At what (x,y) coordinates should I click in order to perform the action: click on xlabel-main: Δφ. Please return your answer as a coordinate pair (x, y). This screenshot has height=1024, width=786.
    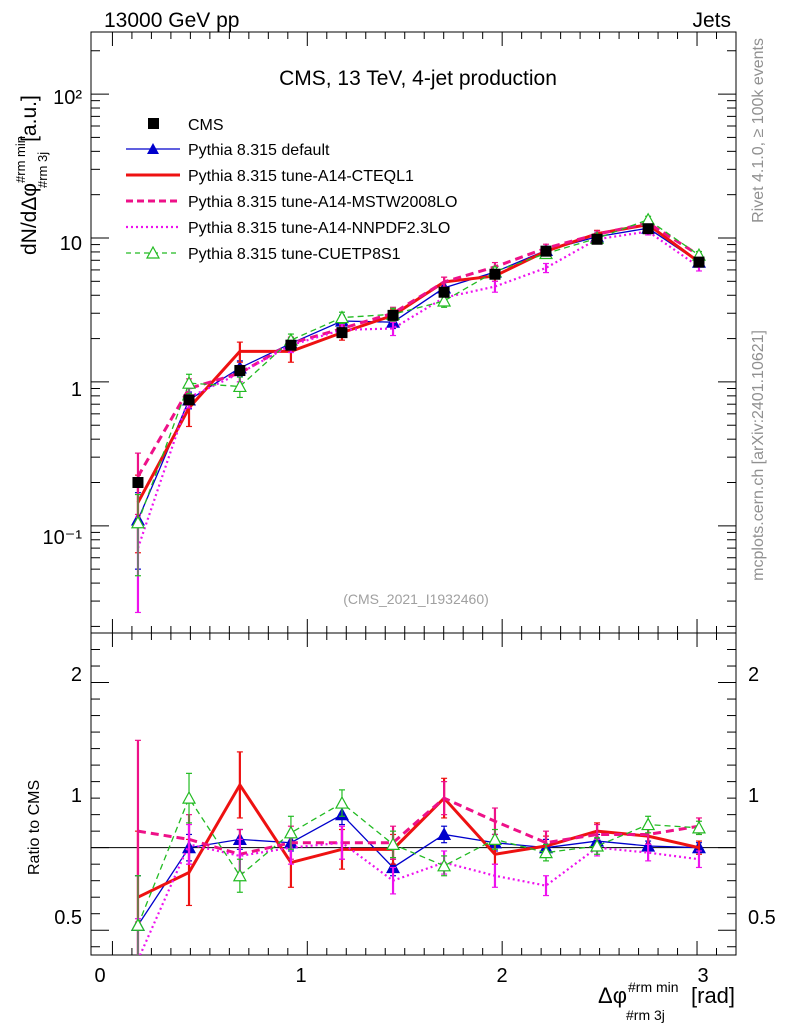
    Looking at the image, I should click on (612, 995).